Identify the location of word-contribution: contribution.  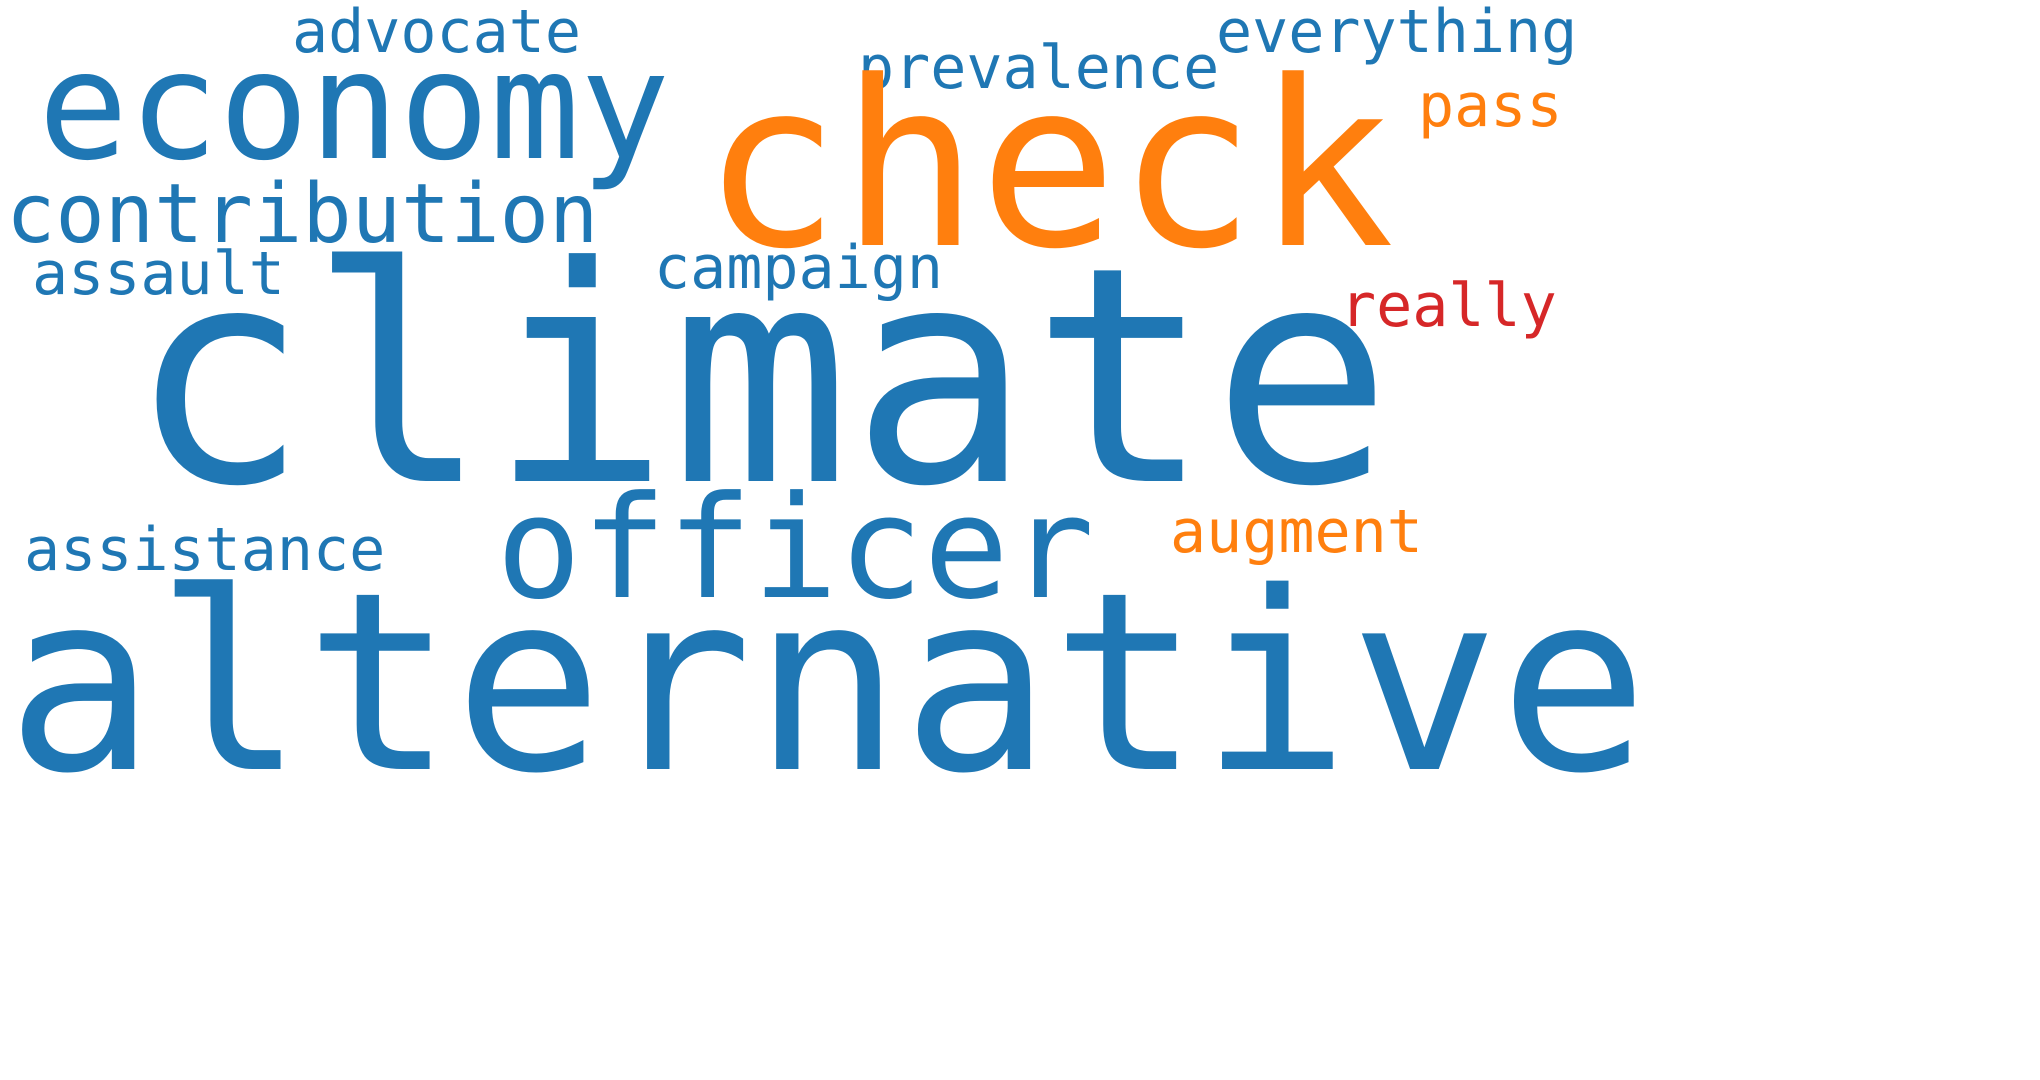
(302, 214).